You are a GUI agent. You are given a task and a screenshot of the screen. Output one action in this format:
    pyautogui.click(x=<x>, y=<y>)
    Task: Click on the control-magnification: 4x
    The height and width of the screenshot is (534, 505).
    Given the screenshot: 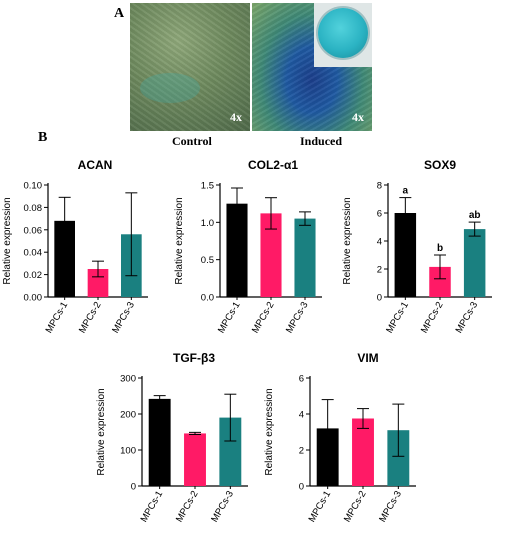 What is the action you would take?
    pyautogui.click(x=236, y=117)
    